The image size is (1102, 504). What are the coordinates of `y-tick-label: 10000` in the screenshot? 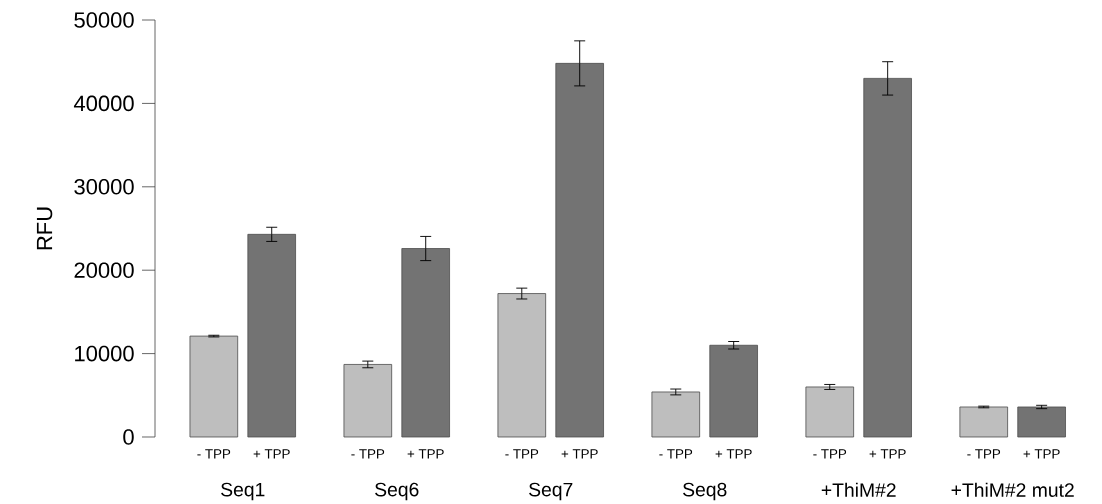 It's located at (104, 353).